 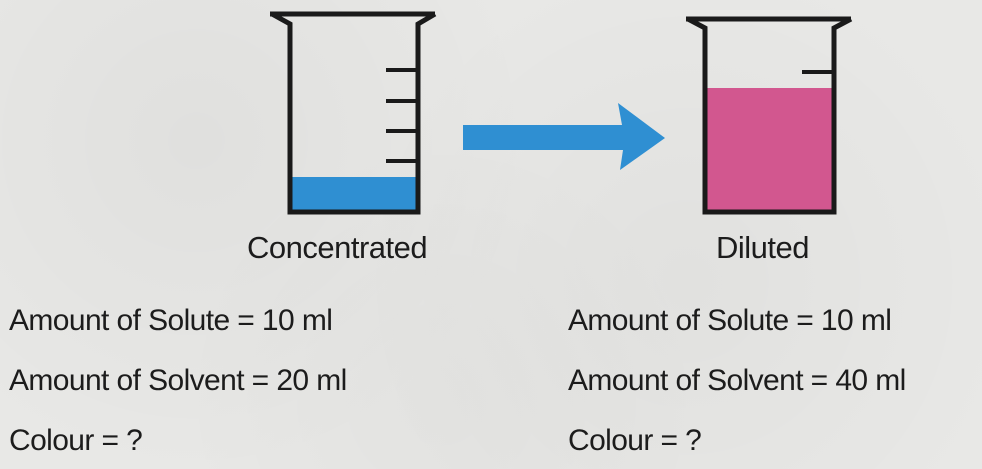 What do you see at coordinates (171, 320) in the screenshot?
I see `concentrated-solute-amount: Amount of Solute = 10 ml` at bounding box center [171, 320].